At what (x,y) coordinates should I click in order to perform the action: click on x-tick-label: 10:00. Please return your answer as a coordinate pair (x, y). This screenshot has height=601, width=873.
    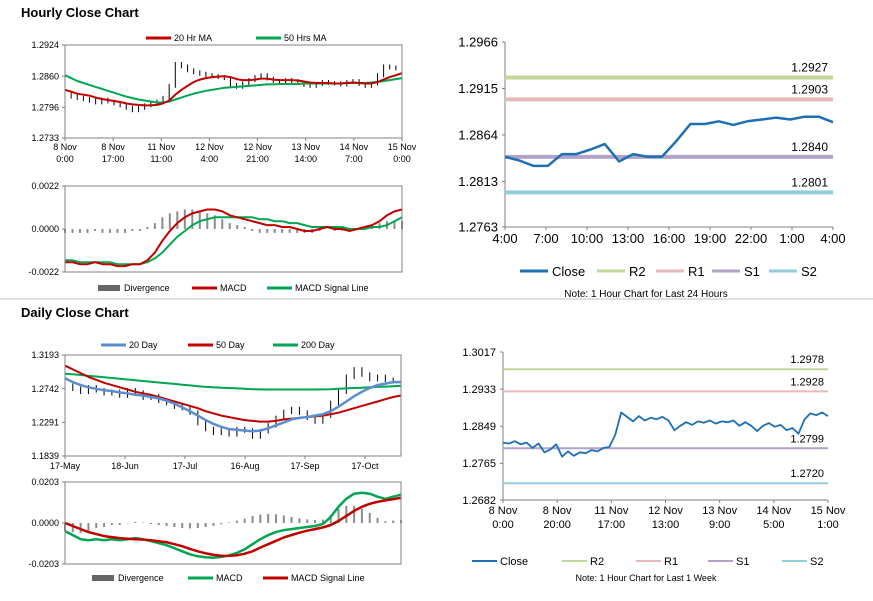
    Looking at the image, I should click on (587, 238).